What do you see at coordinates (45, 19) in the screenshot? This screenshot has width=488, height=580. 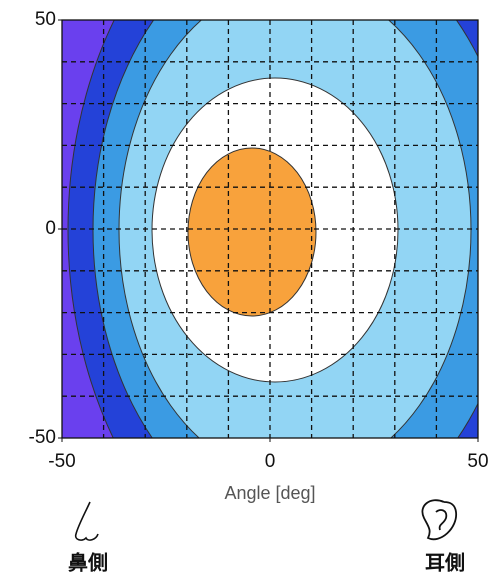 I see `y-tick-label: 50` at bounding box center [45, 19].